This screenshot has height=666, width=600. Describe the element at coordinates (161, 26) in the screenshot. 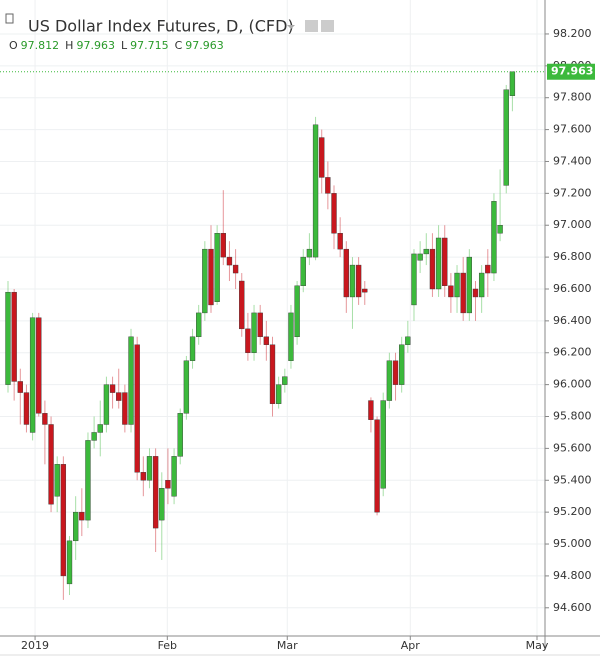

I see `chart-title: US Dollar Index Futures, D, (CFD)` at that location.